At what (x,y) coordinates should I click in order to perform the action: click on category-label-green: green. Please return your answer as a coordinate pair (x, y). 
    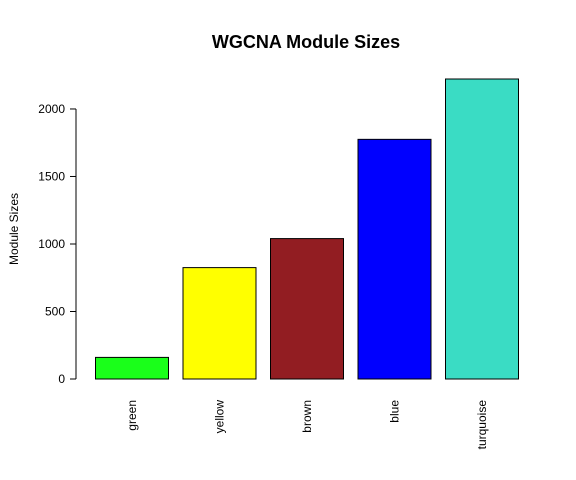
    Looking at the image, I should click on (132, 415).